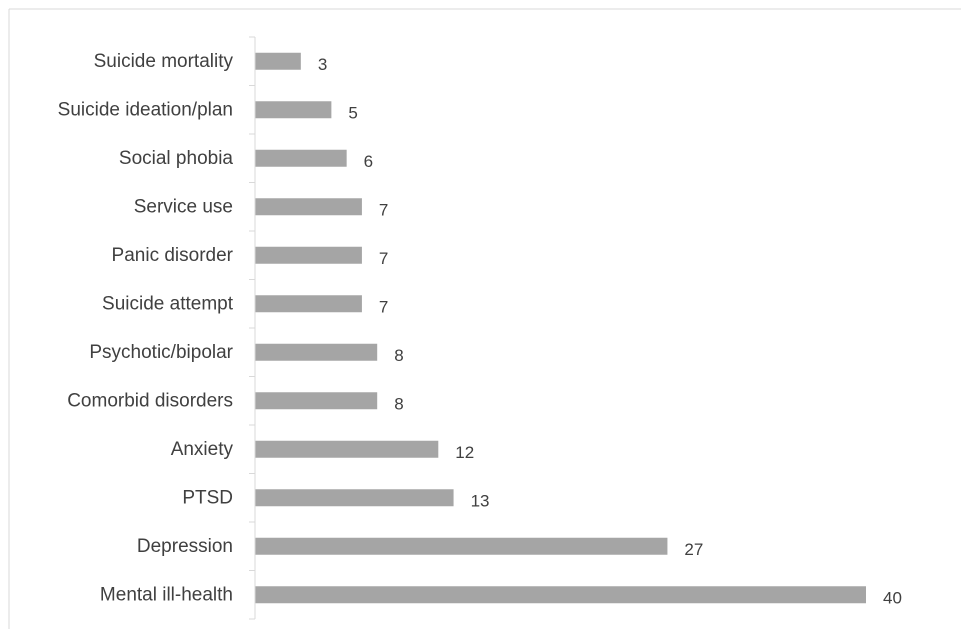  What do you see at coordinates (168, 303) in the screenshot?
I see `category-label: Suicide attempt` at bounding box center [168, 303].